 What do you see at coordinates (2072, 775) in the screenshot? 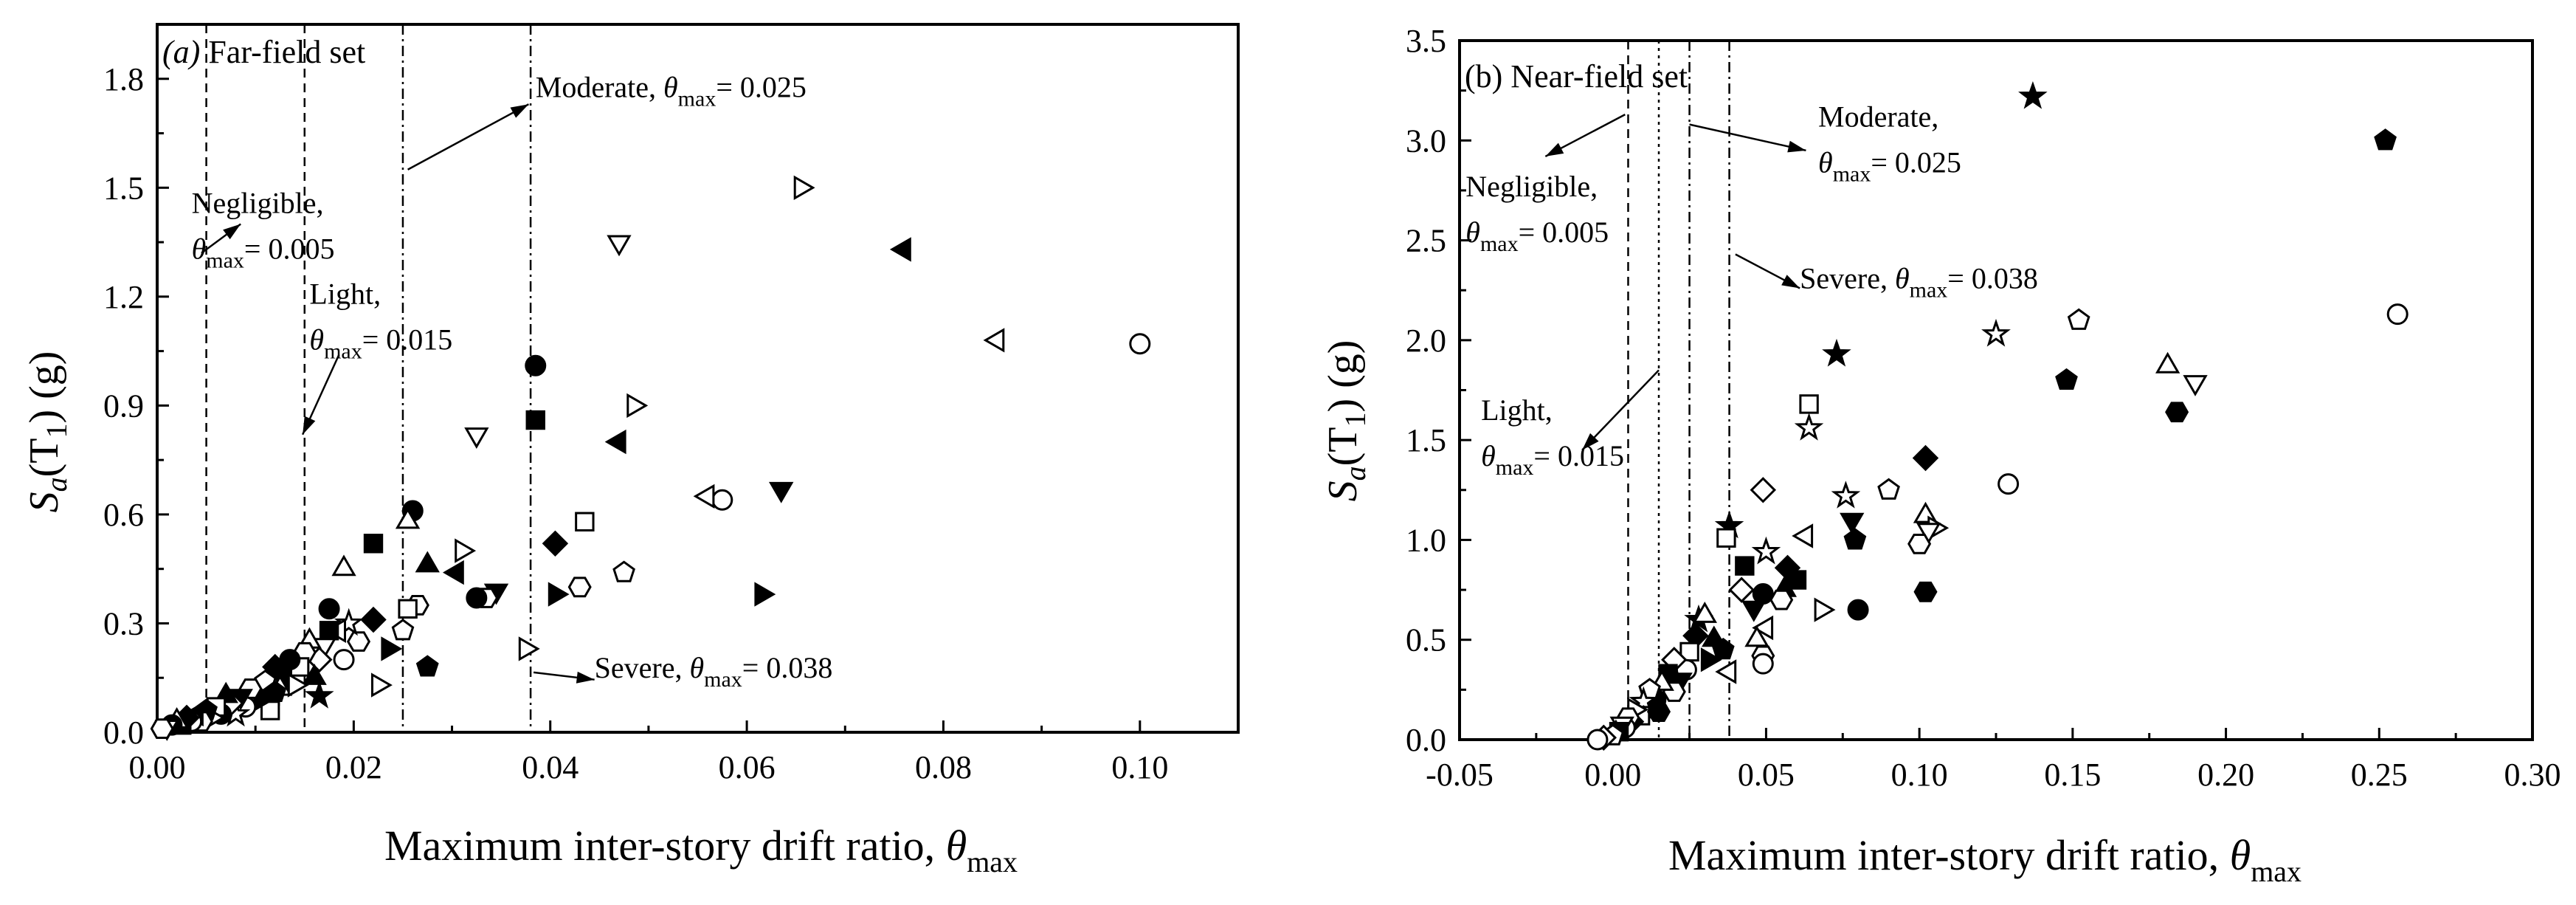
I see `panel-b-x-tick-label: 0.15` at bounding box center [2072, 775].